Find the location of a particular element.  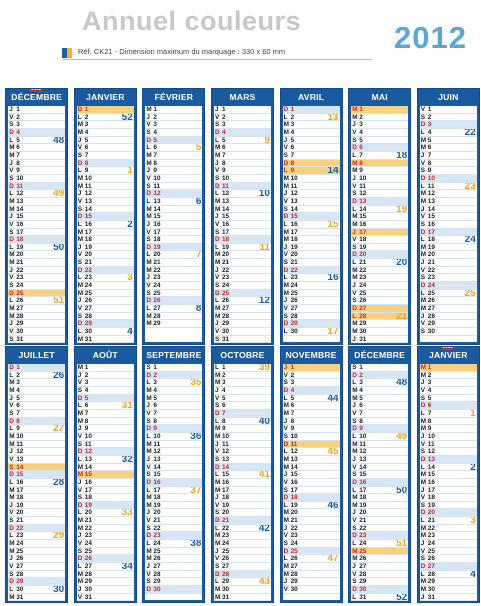

day-row: D 25 is located at coordinates (311, 551).